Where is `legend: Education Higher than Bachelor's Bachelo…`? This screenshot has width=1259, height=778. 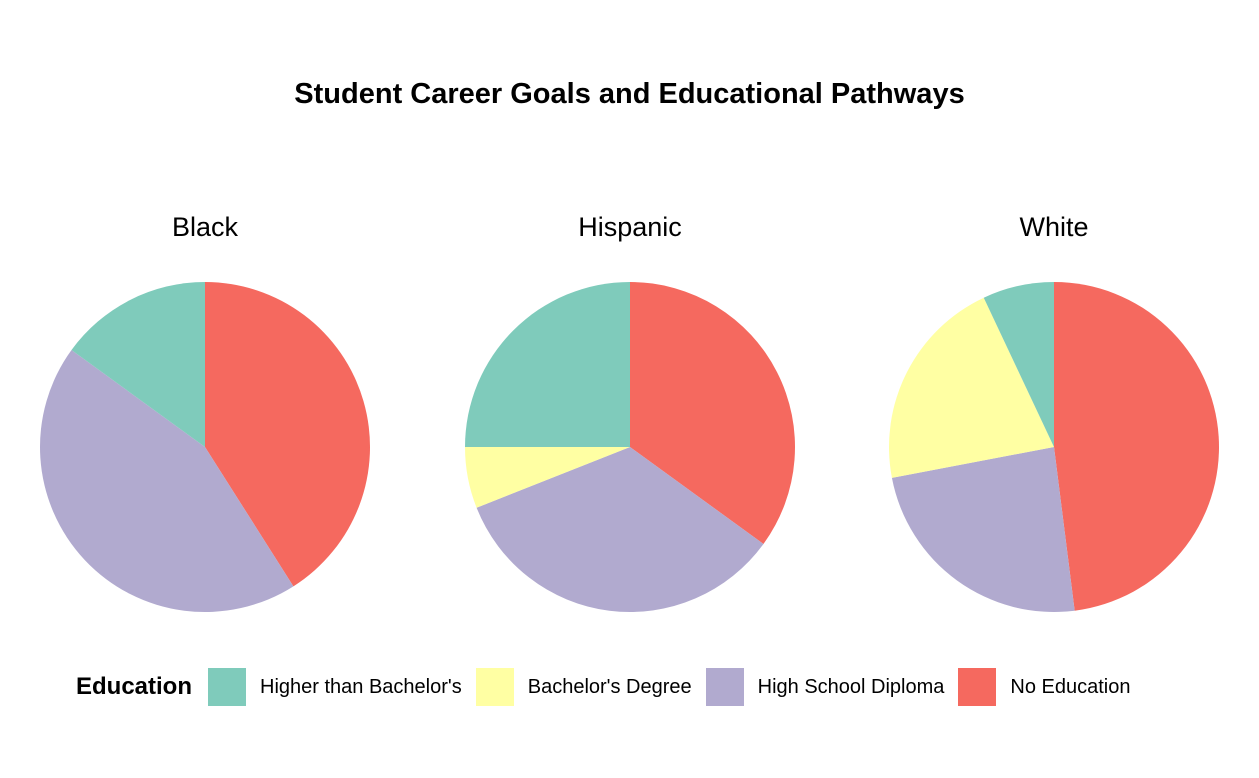
legend: Education Higher than Bachelor's Bachelo… is located at coordinates (610, 687).